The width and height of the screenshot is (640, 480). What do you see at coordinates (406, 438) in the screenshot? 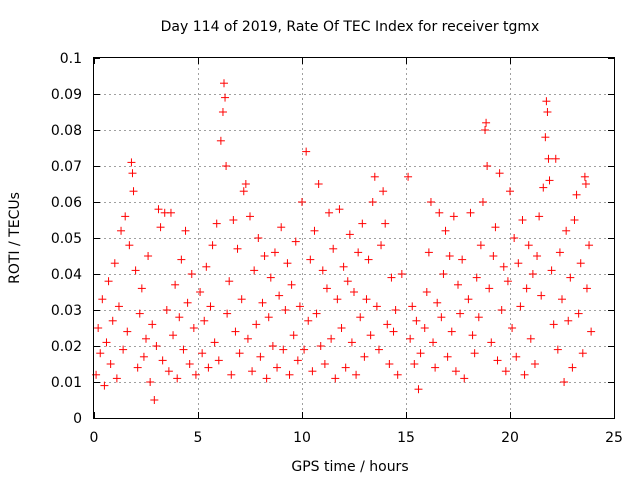
I see `x-tick-label: 15` at bounding box center [406, 438].